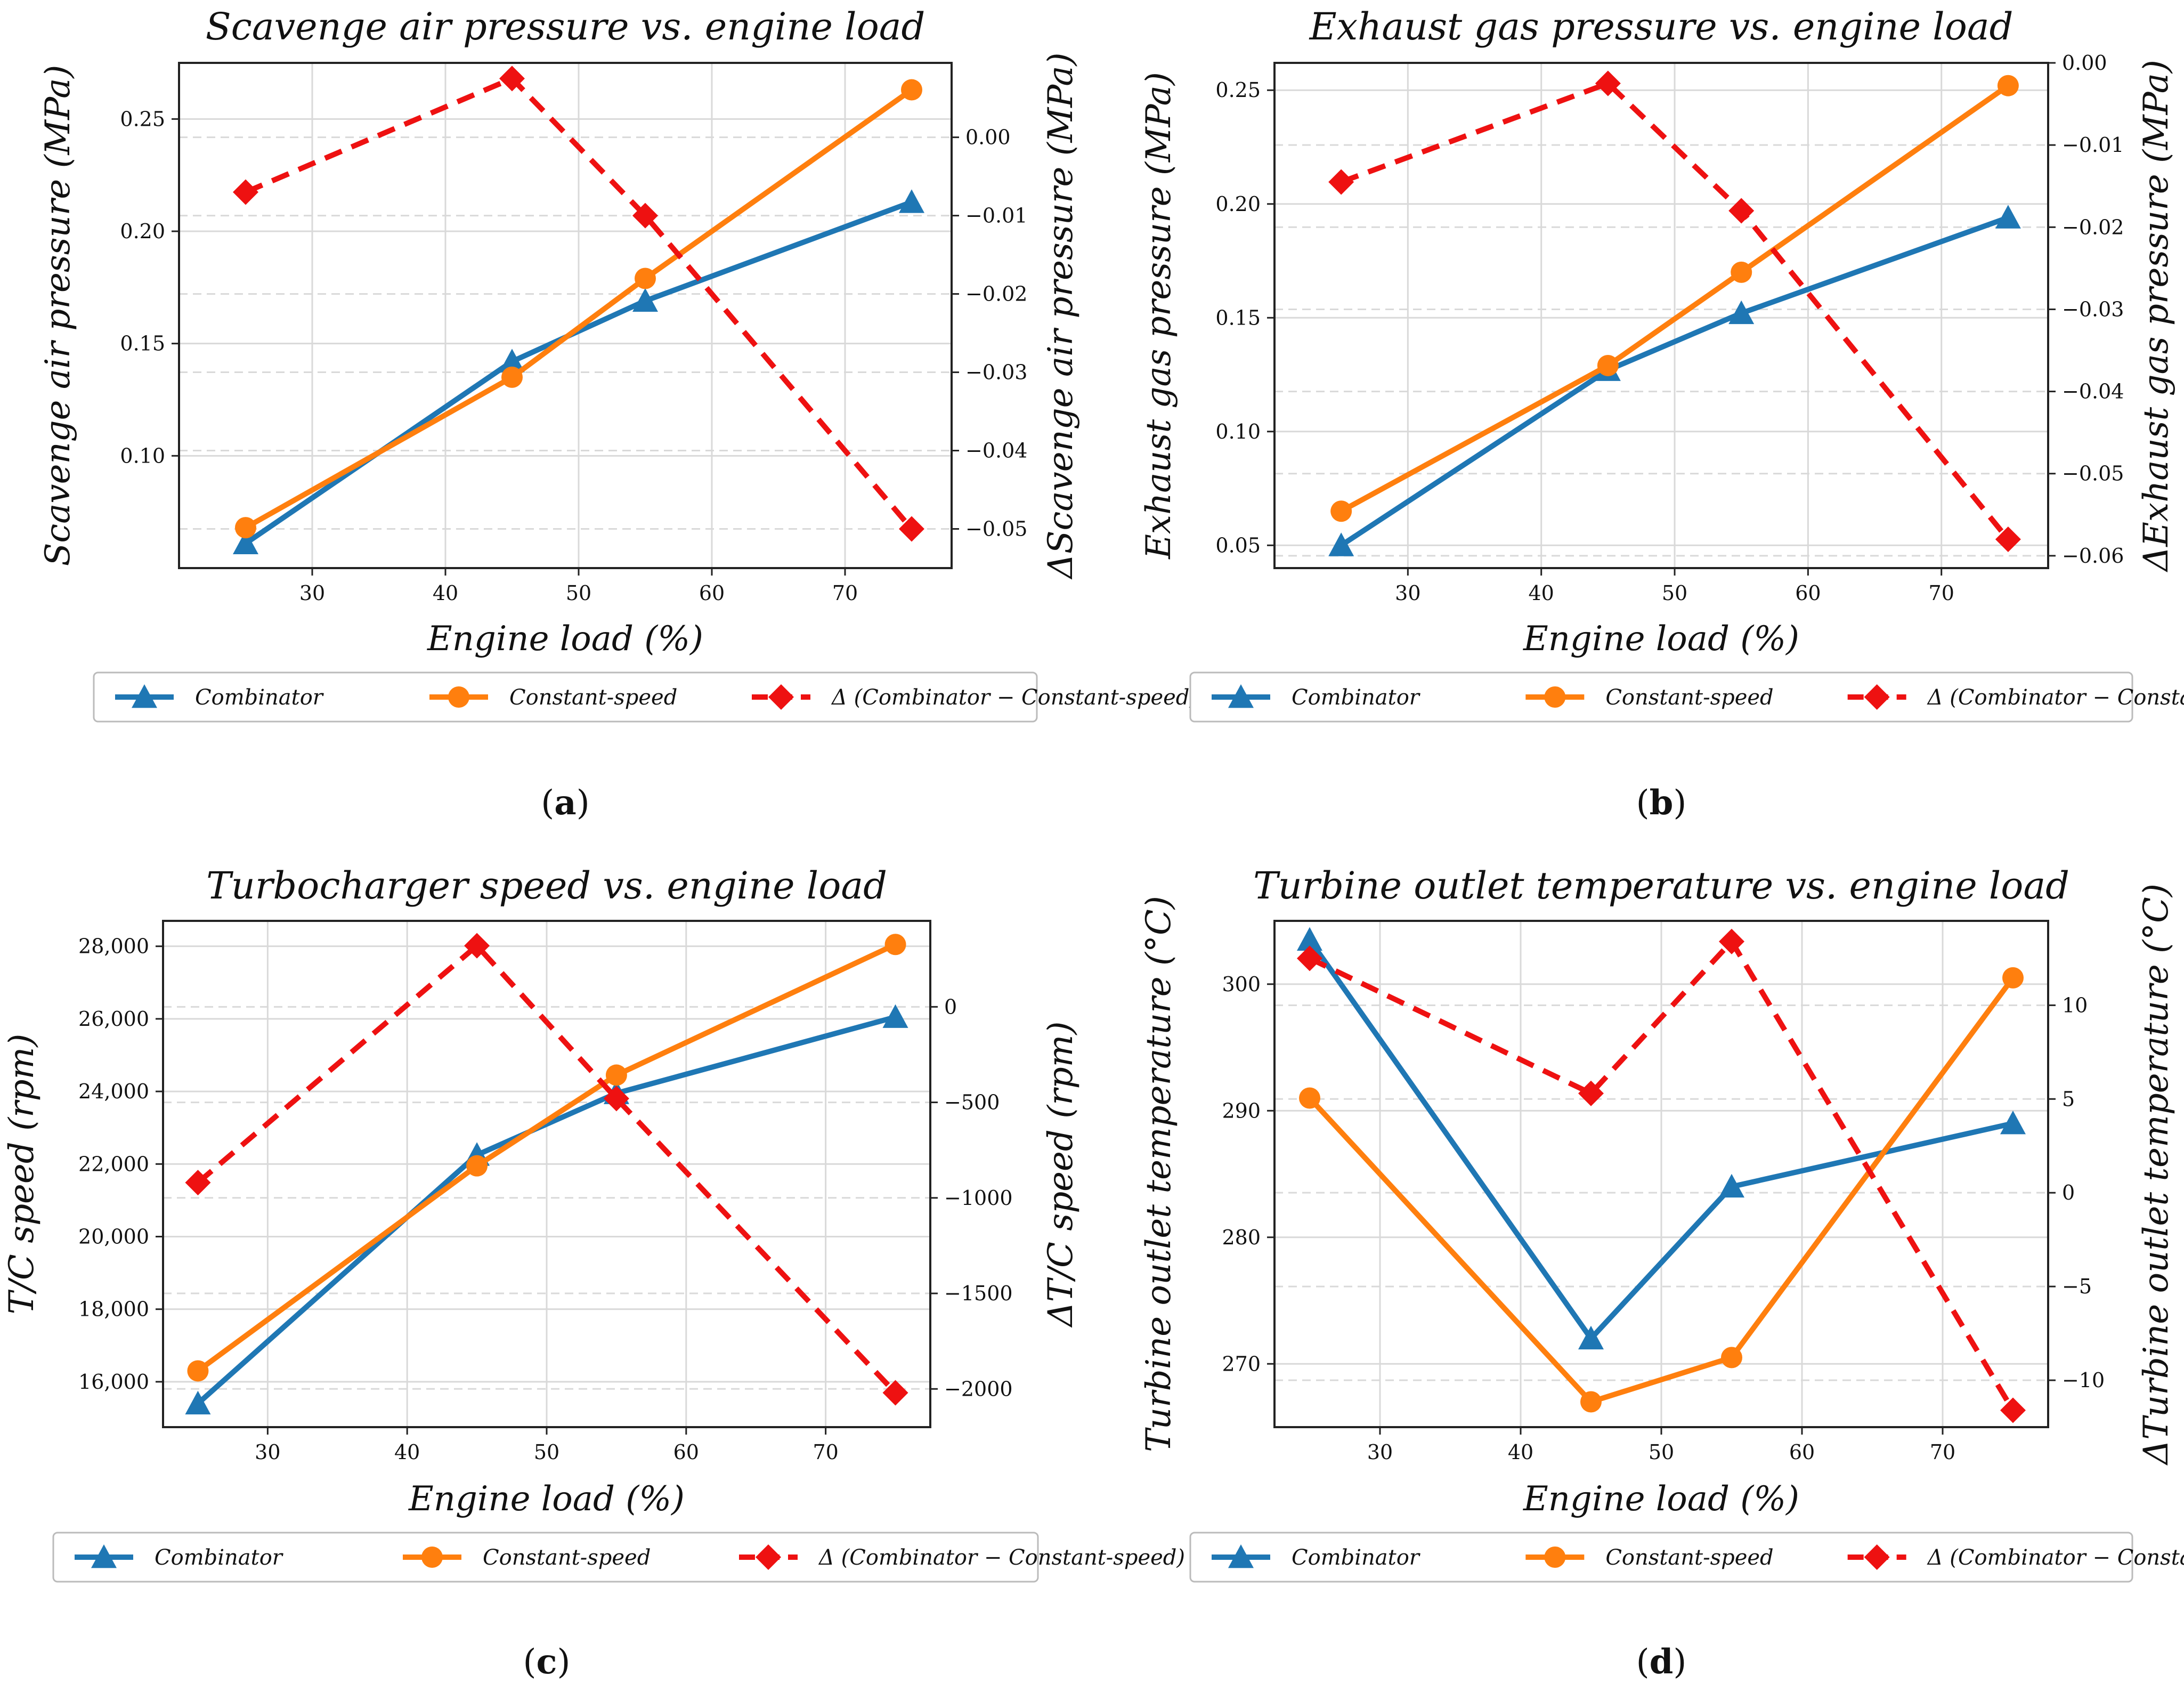 The width and height of the screenshot is (2184, 1684). Describe the element at coordinates (546, 886) in the screenshot. I see `chart-title: Turbocharger speed vs. engine load` at that location.